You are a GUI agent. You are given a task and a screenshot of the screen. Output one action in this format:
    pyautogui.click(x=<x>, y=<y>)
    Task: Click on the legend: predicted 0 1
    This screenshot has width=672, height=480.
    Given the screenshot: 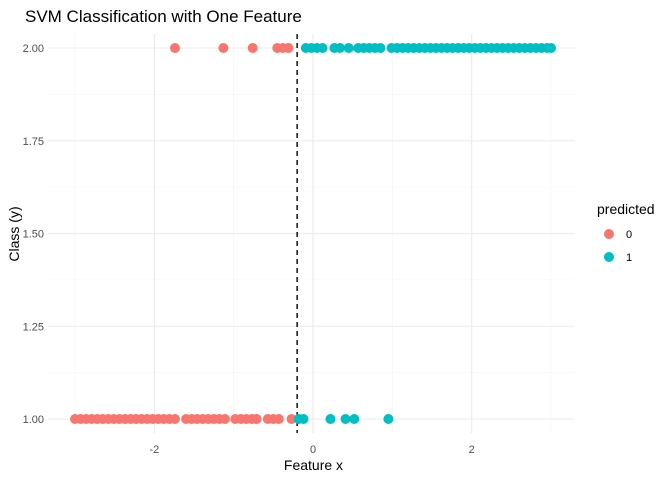 What is the action you would take?
    pyautogui.click(x=626, y=232)
    